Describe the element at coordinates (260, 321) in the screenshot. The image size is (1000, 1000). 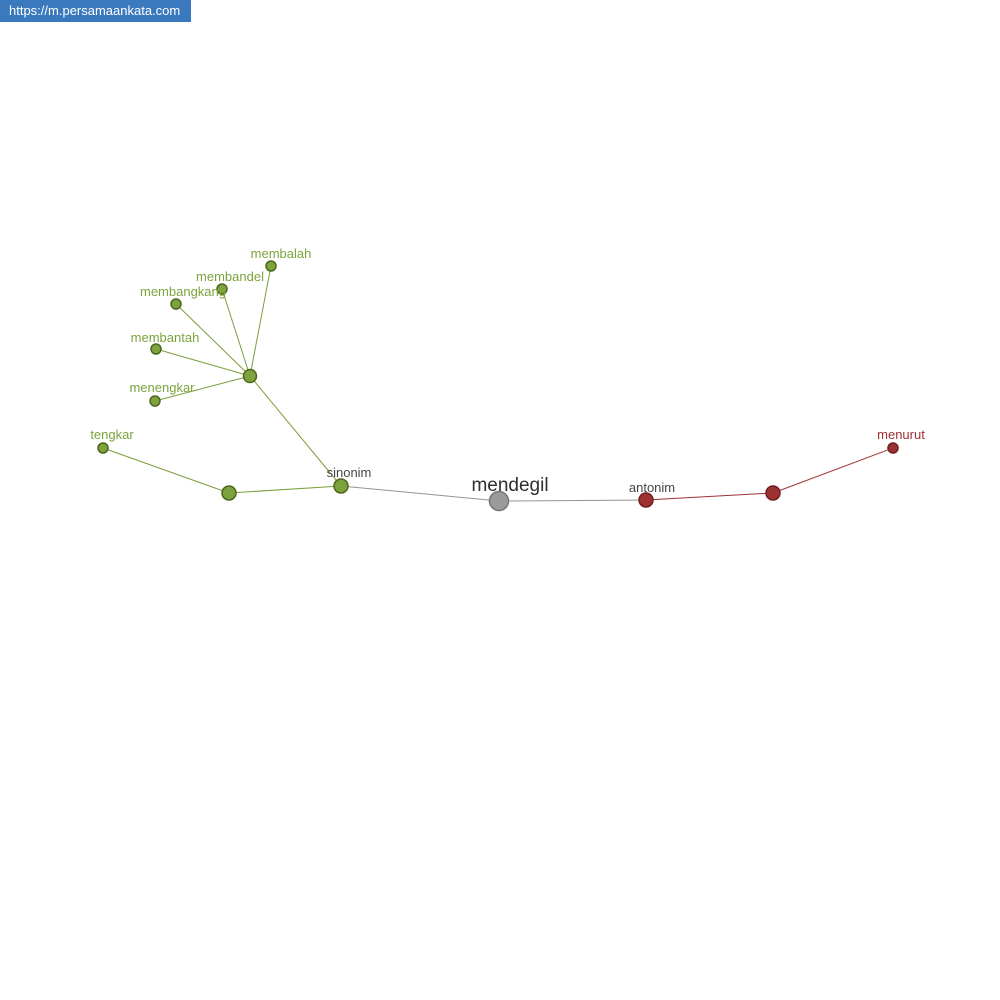
I see `graph-edge-green-hub-membalah` at that location.